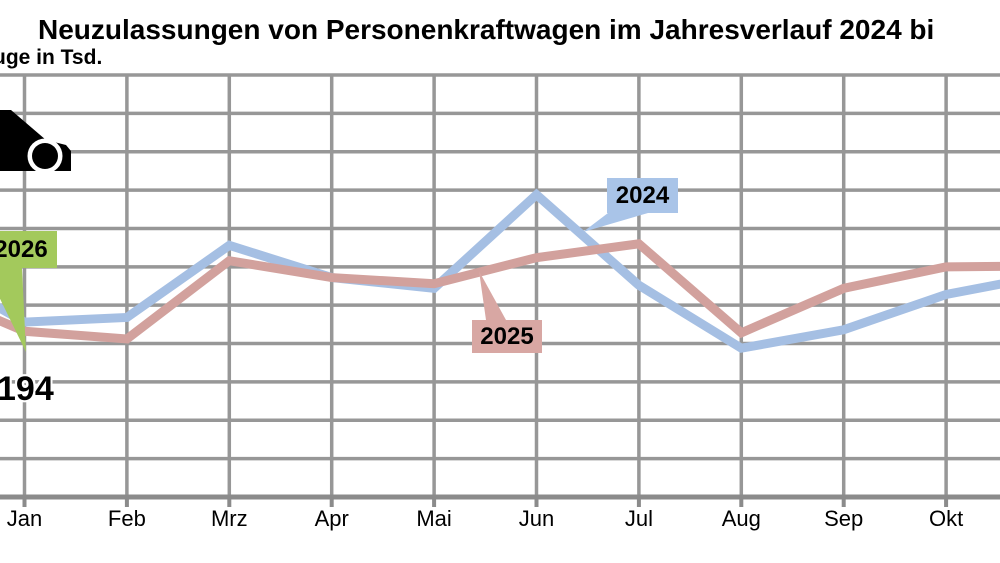 Image resolution: width=1000 pixels, height=563 pixels. Describe the element at coordinates (638, 518) in the screenshot. I see `x-tick-label-jul: Jul` at that location.